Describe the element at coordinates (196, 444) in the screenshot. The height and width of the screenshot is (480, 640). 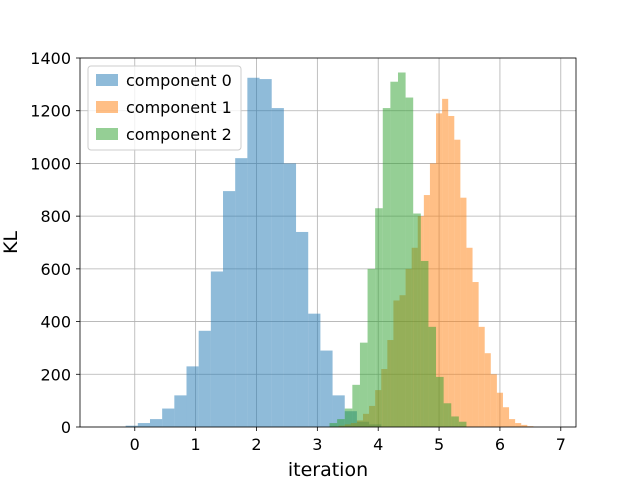
I see `x-tick-label: 1` at that location.